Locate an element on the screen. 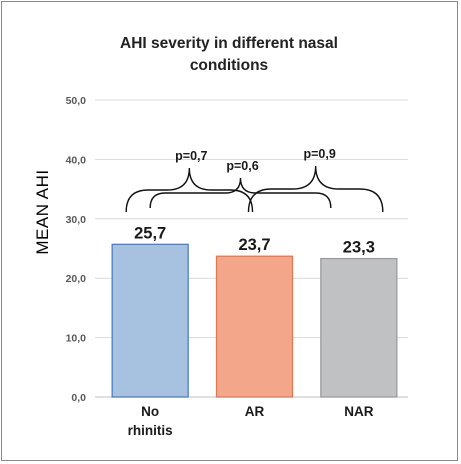 The width and height of the screenshot is (461, 464). y-axis-label: MEAN AHI is located at coordinates (42, 211).